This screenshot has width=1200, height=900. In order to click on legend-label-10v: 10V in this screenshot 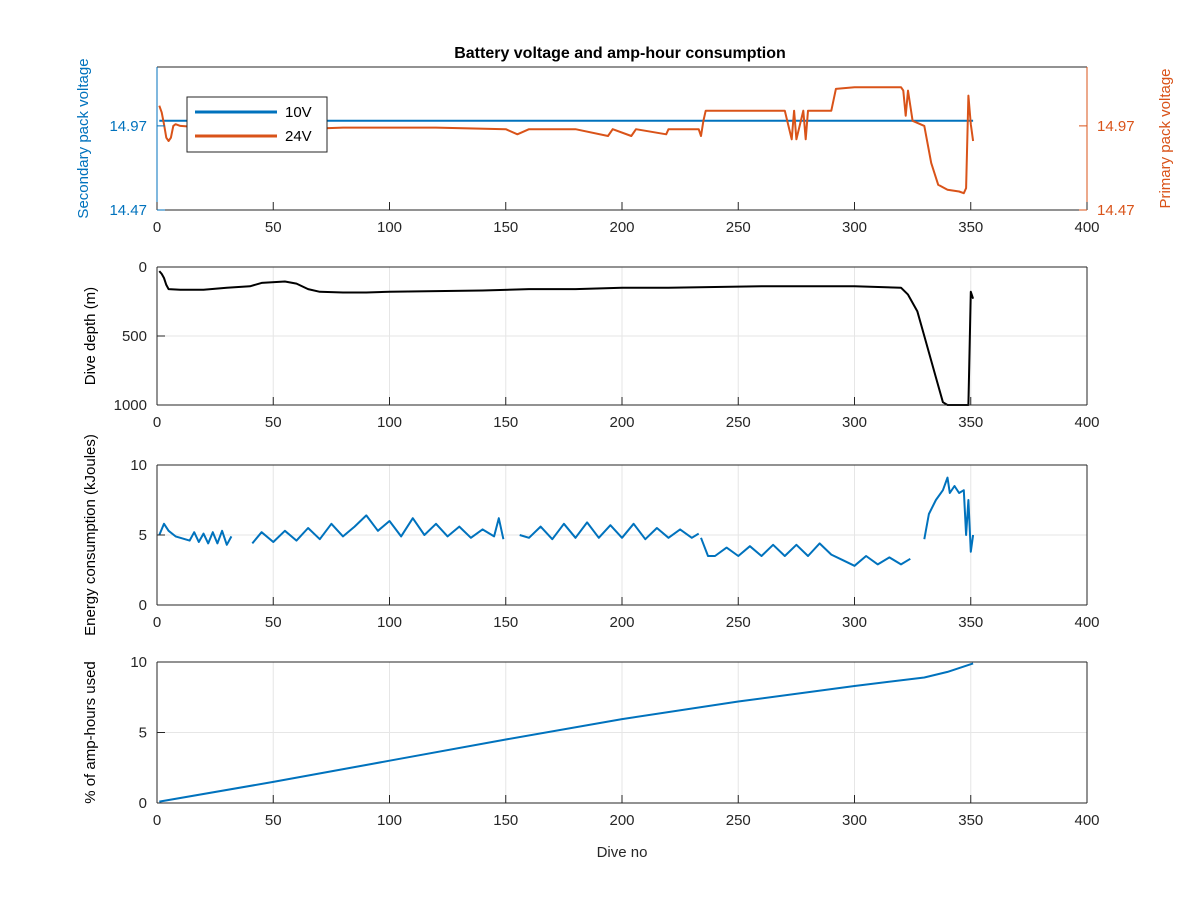, I will do `click(298, 112)`.